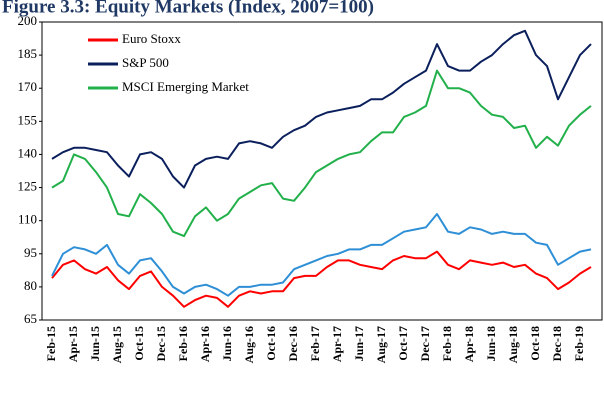 The width and height of the screenshot is (604, 412). I want to click on x-tick-label: Aug-15, so click(117, 344).